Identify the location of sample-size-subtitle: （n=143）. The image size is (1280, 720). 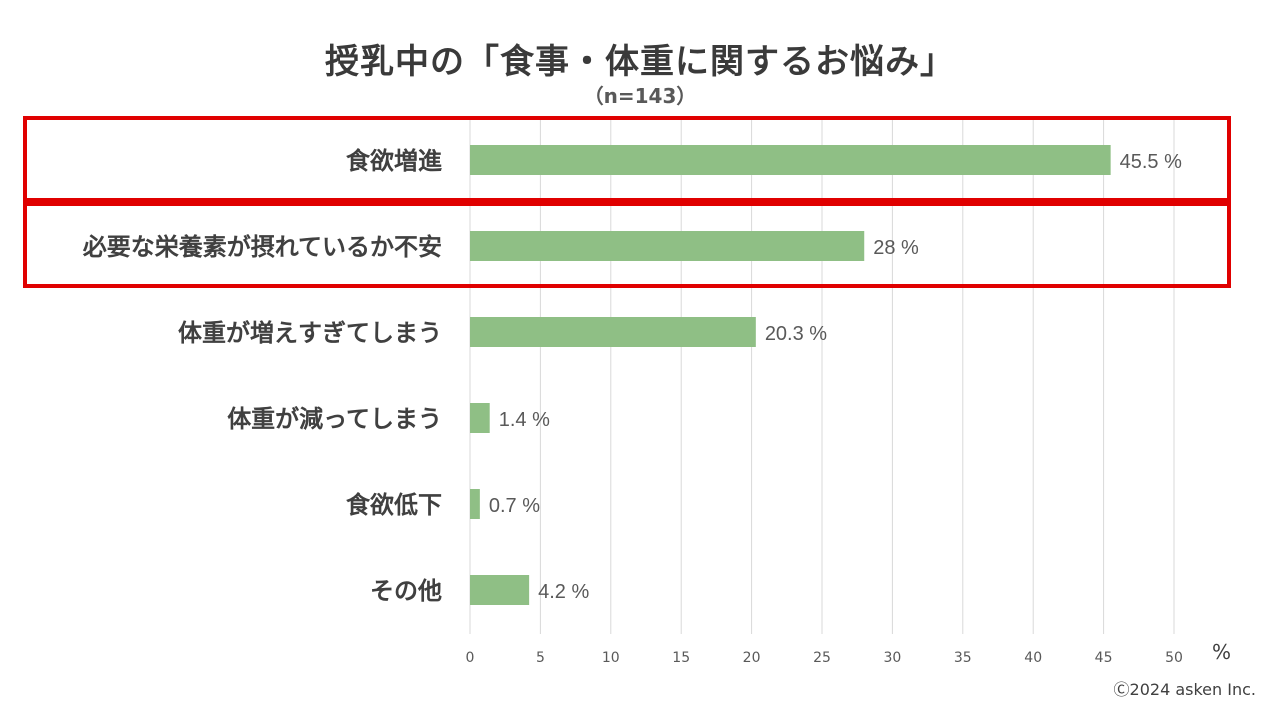
(640, 96).